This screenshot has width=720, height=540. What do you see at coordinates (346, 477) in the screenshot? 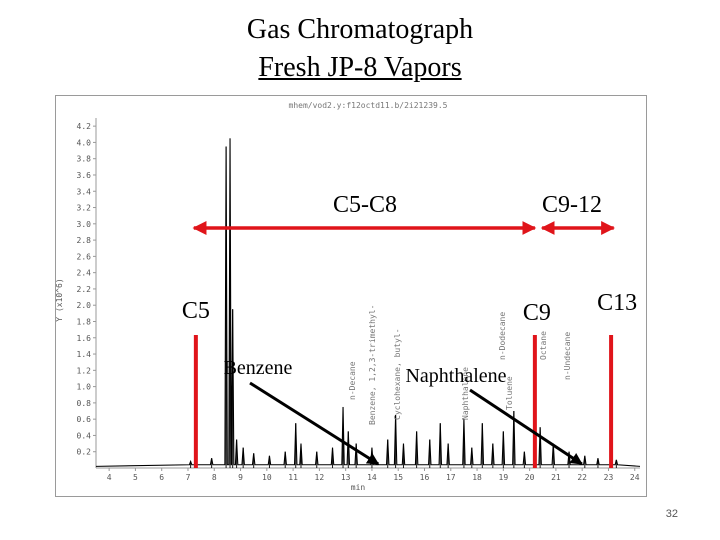
I see `x-tick-label: 13` at bounding box center [346, 477].